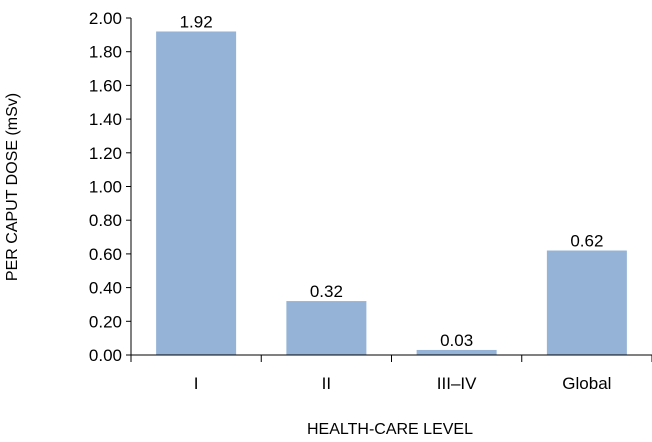 The width and height of the screenshot is (652, 442). What do you see at coordinates (390, 429) in the screenshot?
I see `x-axis-title: HEALTH-CARE LEVEL` at bounding box center [390, 429].